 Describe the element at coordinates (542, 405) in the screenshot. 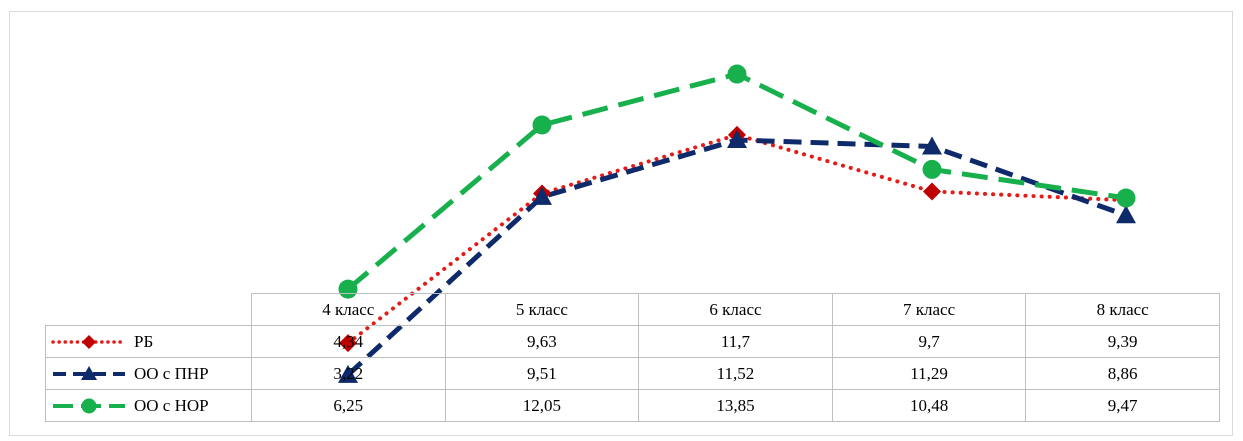

I see `data-cell: 12,05` at that location.